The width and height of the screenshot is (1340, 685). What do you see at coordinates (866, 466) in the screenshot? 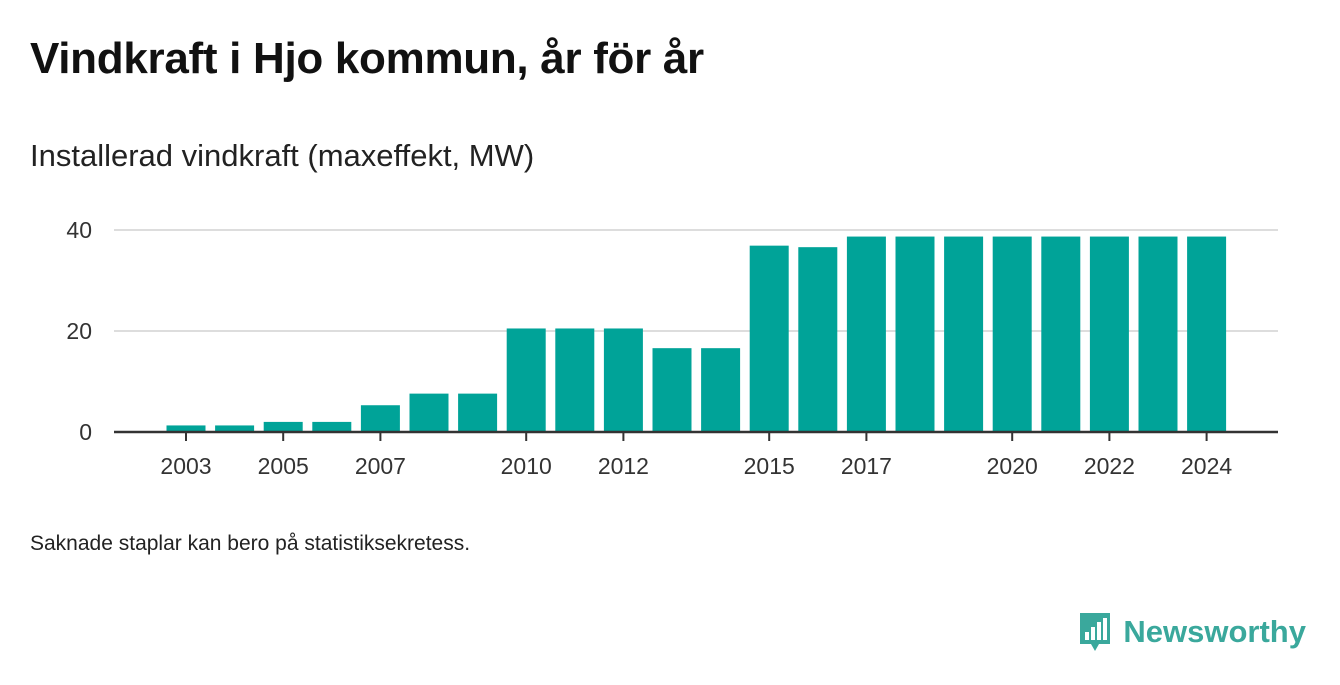
I see `x-tick-label-2017: 2017` at bounding box center [866, 466].